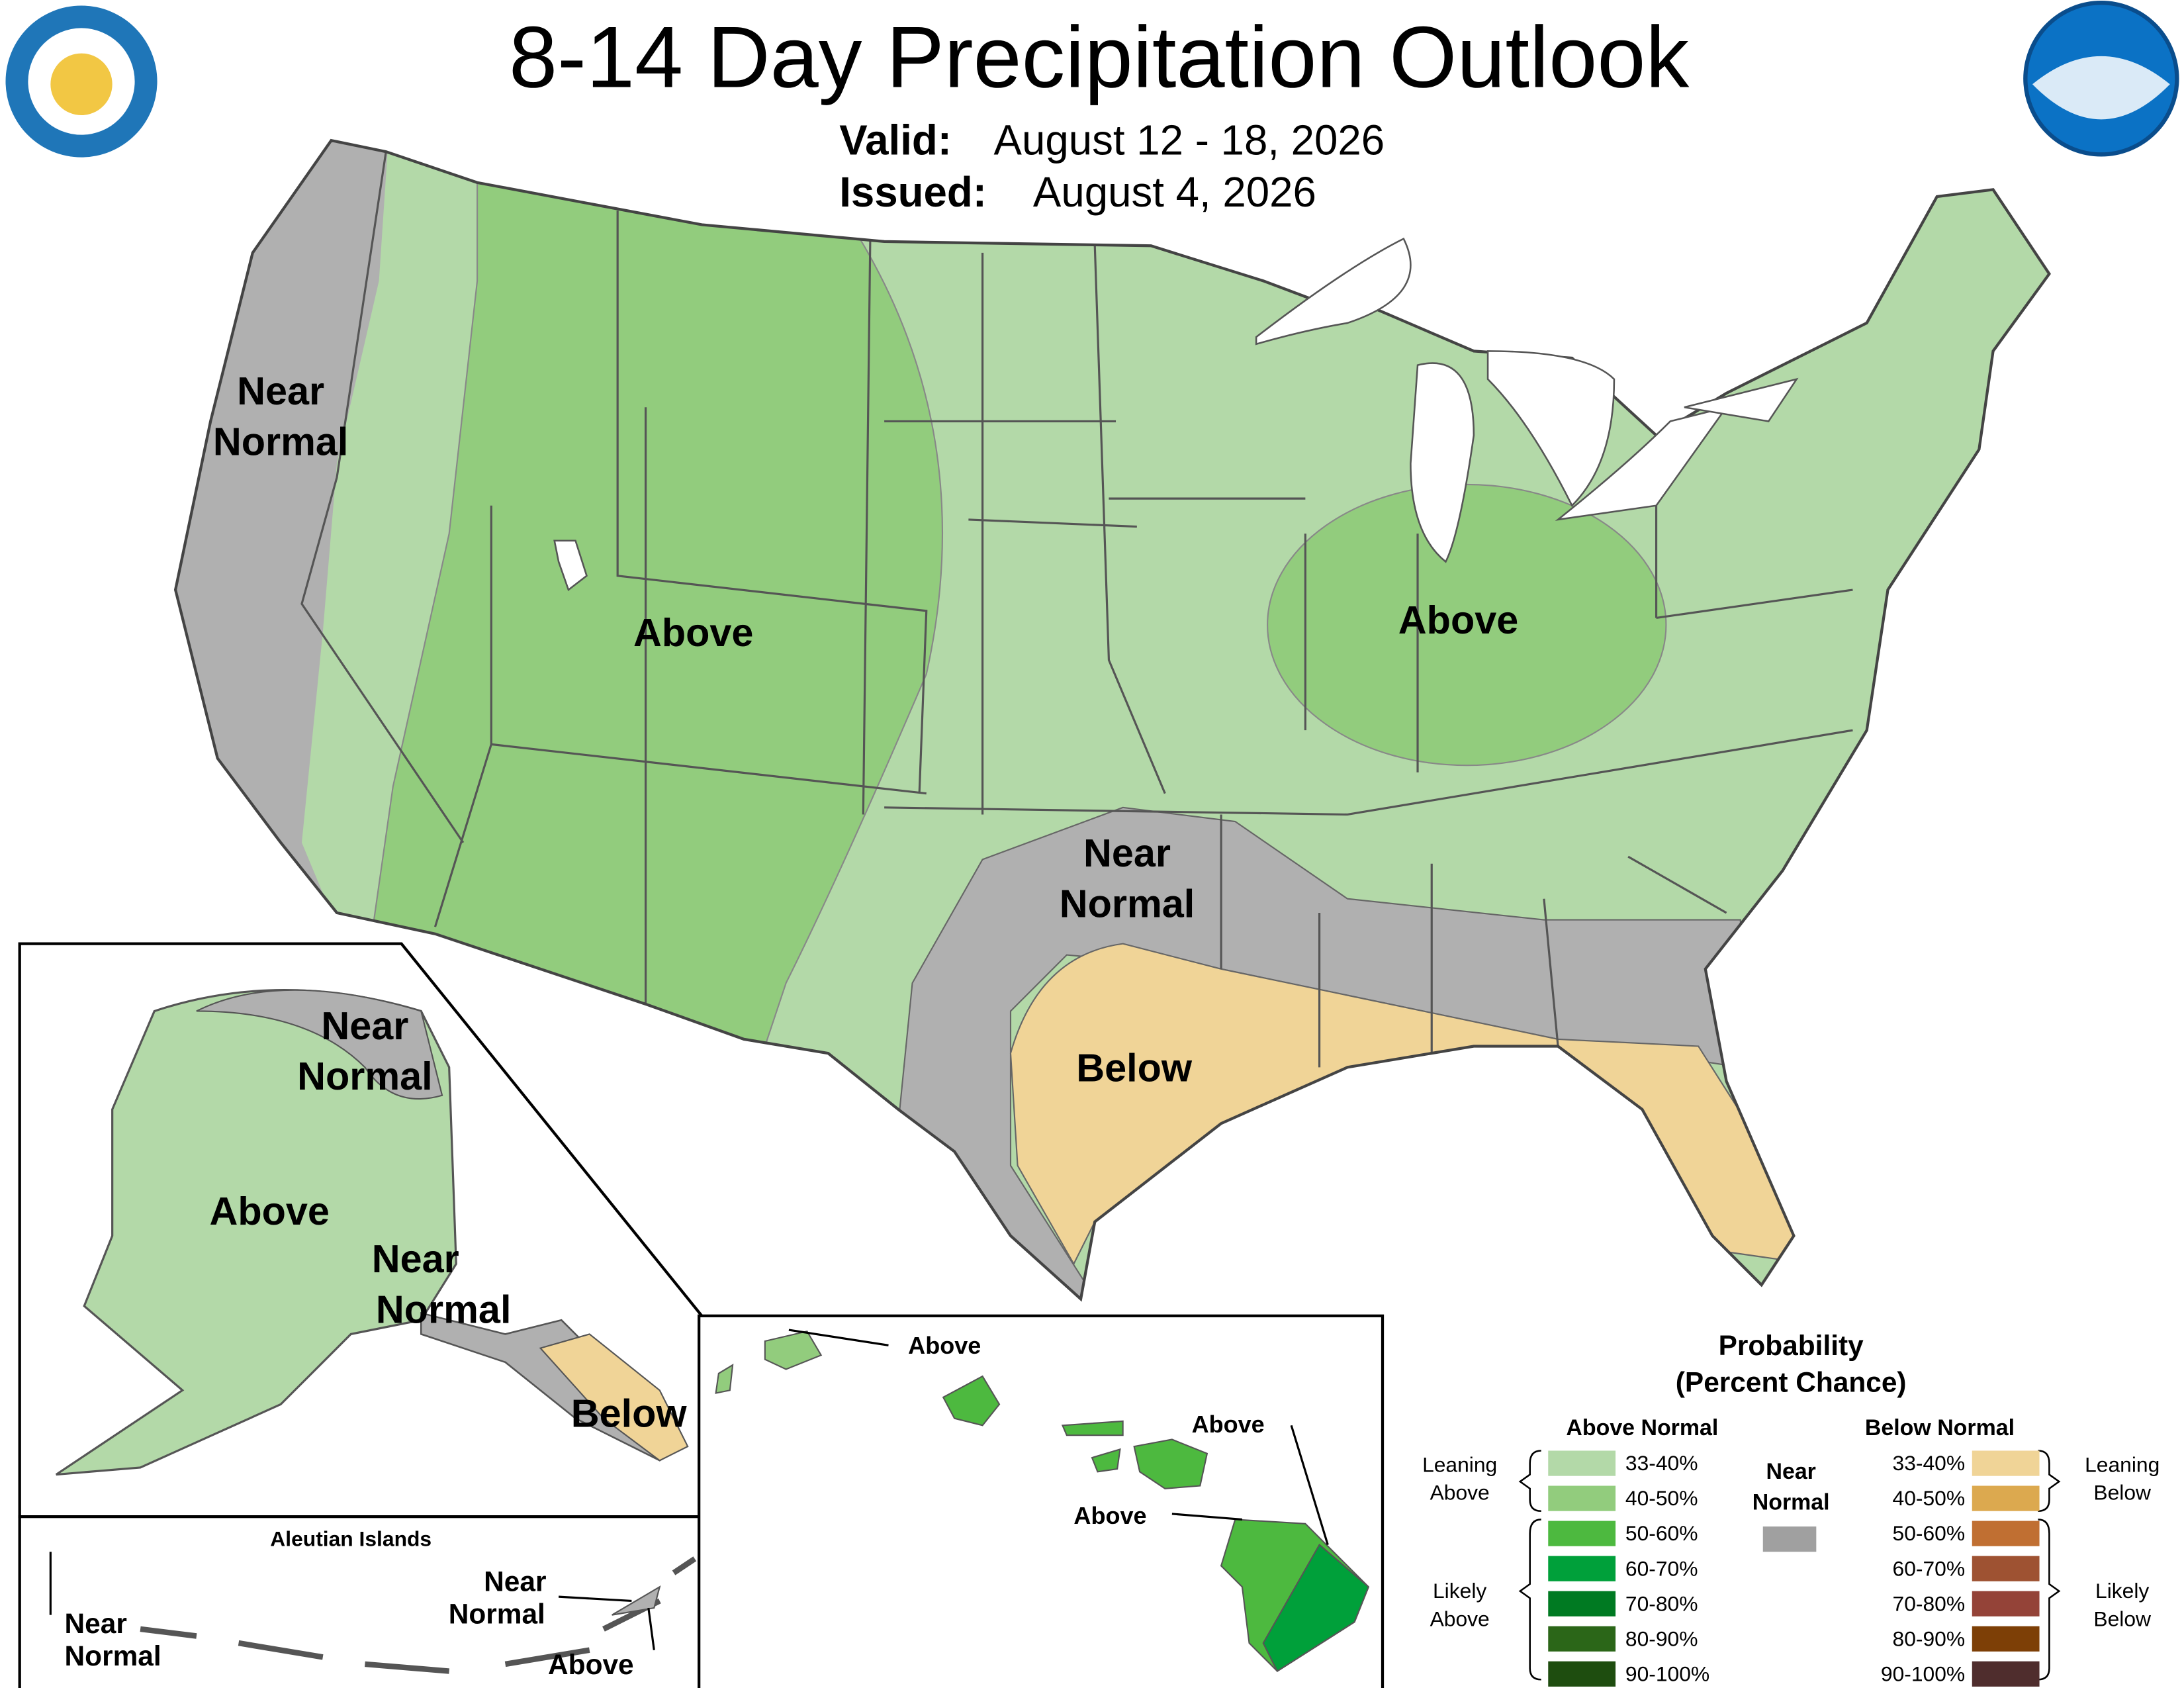 The width and height of the screenshot is (2184, 1688). I want to click on hawaii-inset, so click(1041, 1501).